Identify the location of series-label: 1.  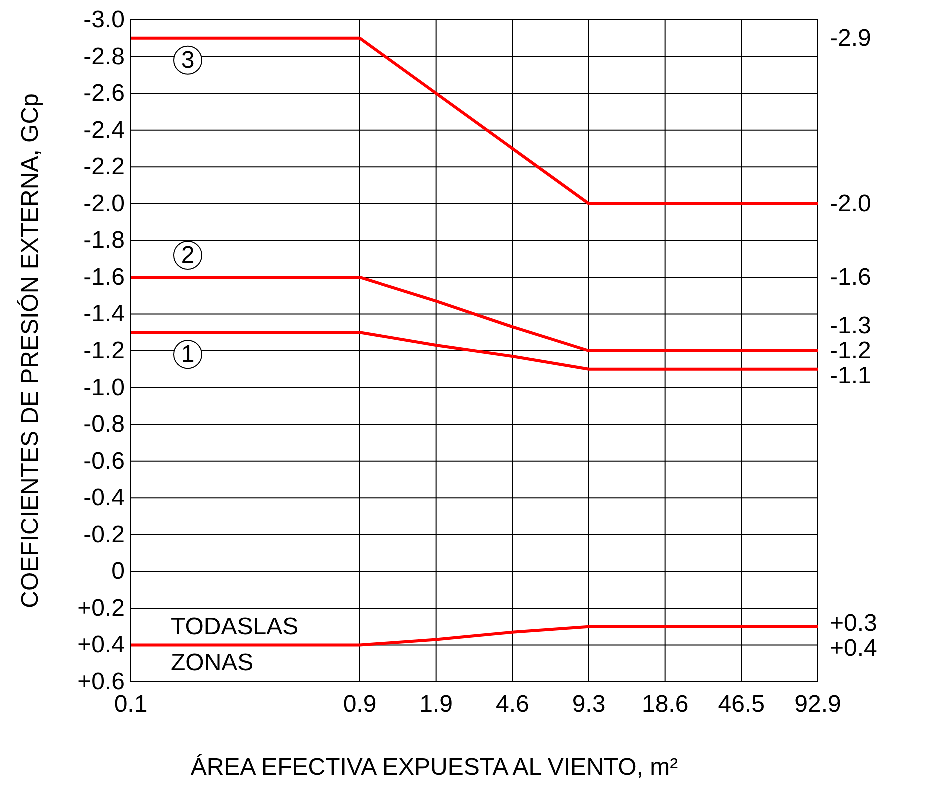
(188, 354).